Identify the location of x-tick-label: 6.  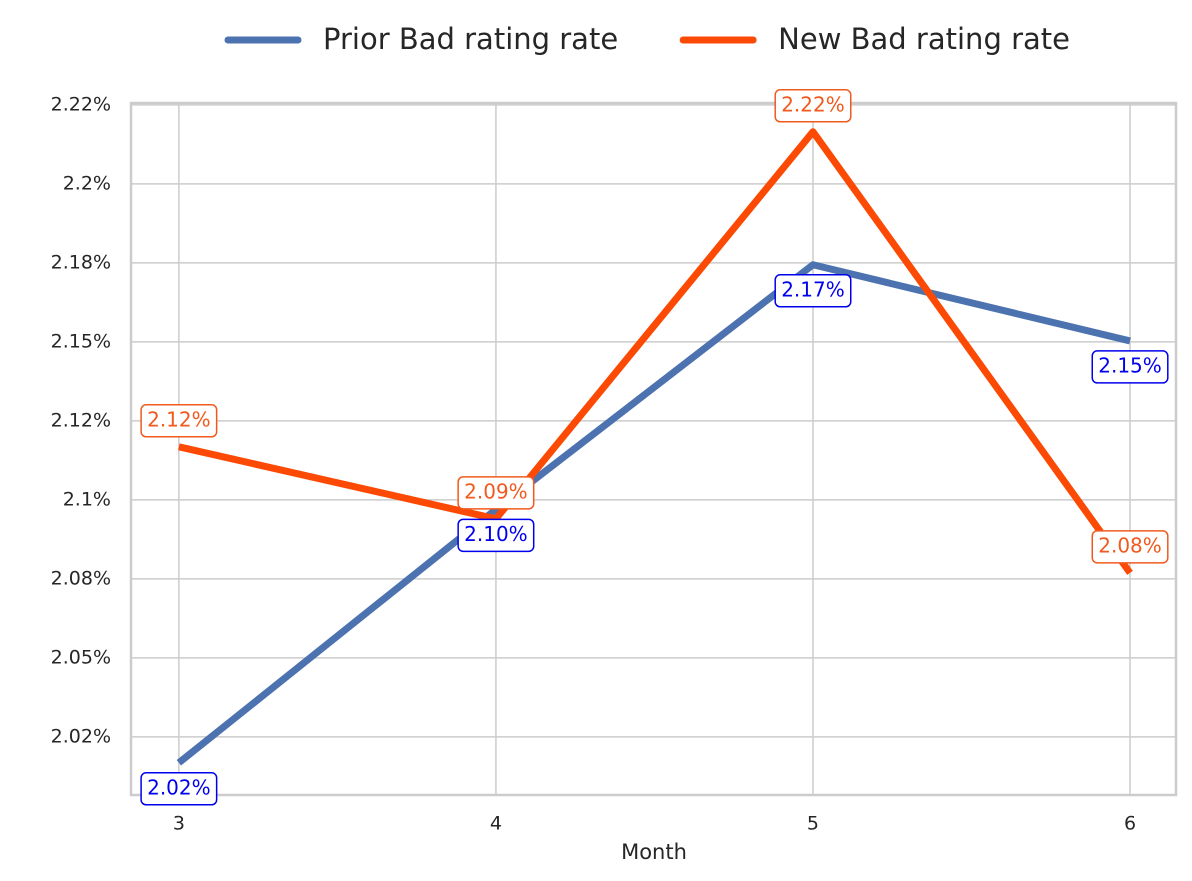
(1130, 824).